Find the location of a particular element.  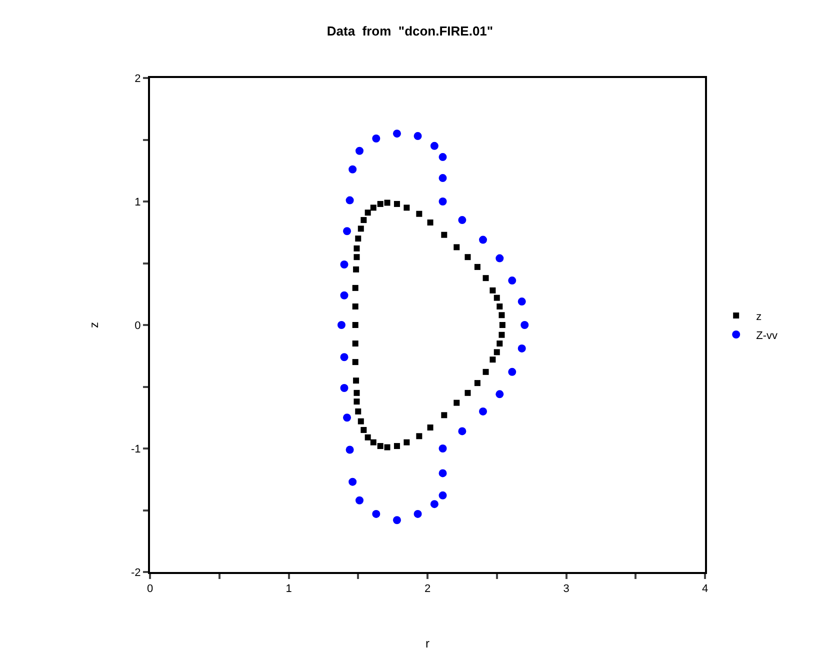

x-tick-label: 1 is located at coordinates (289, 589).